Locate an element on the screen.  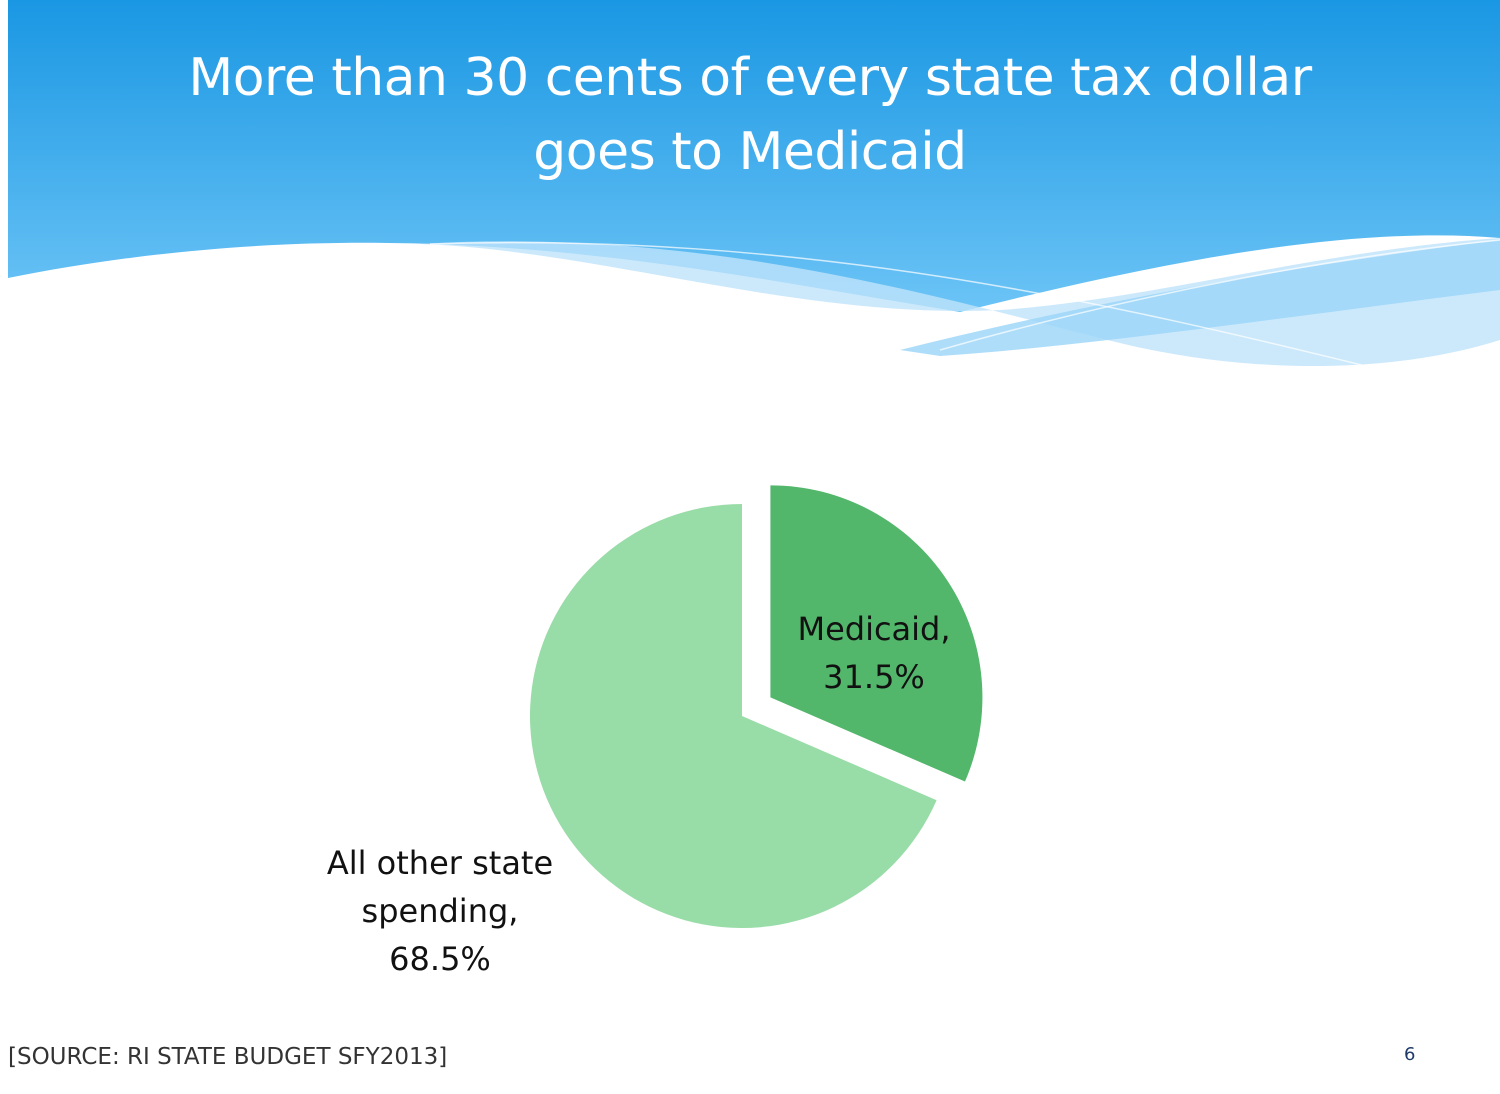
data-label-line: 31.5% is located at coordinates (874, 677).